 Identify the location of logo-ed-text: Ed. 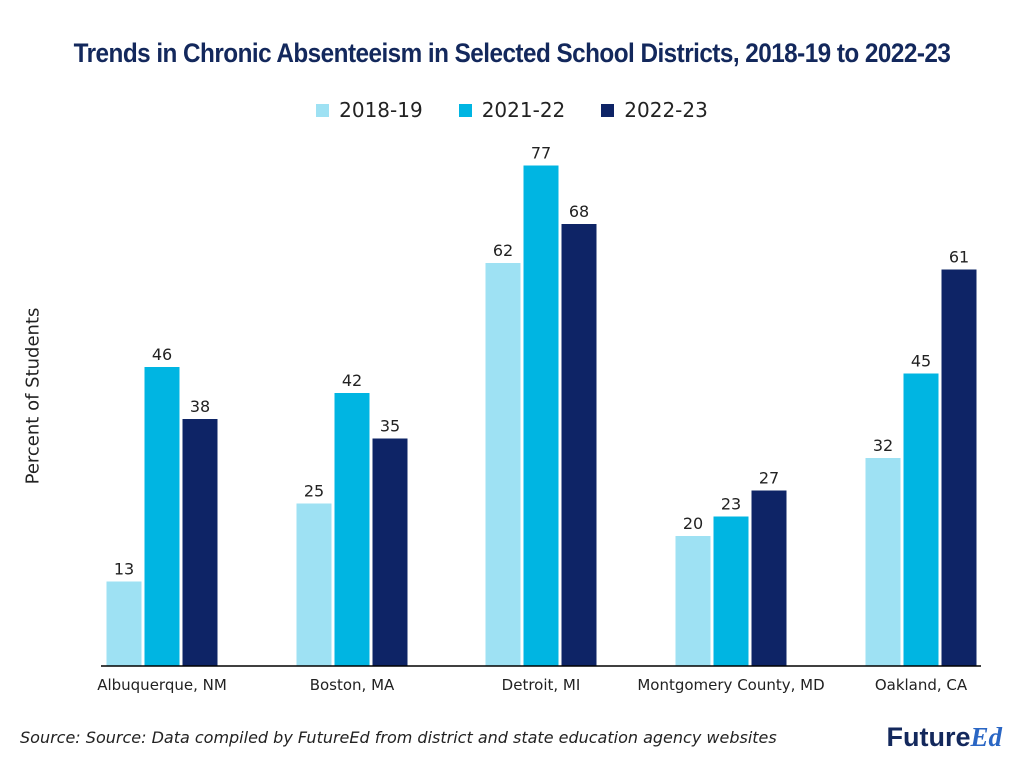
(986, 737).